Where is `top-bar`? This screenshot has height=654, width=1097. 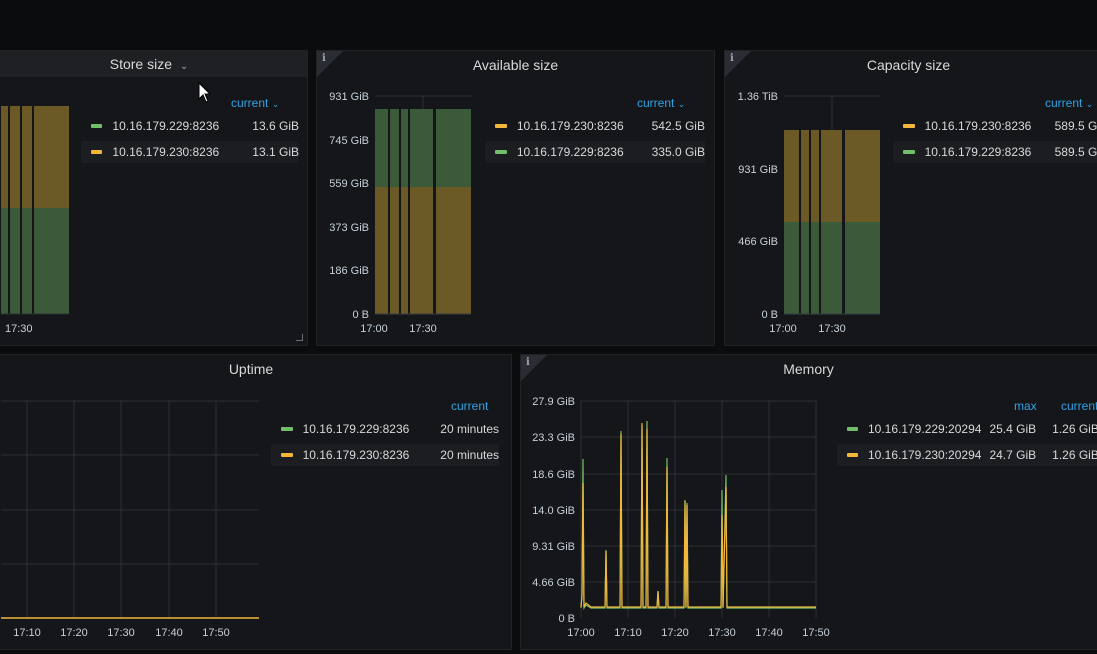 top-bar is located at coordinates (548, 20).